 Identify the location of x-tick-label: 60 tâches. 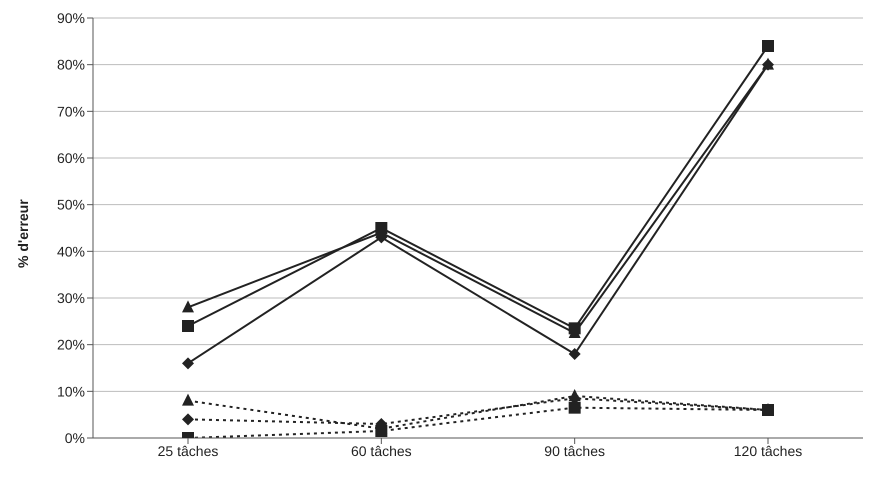
(381, 450).